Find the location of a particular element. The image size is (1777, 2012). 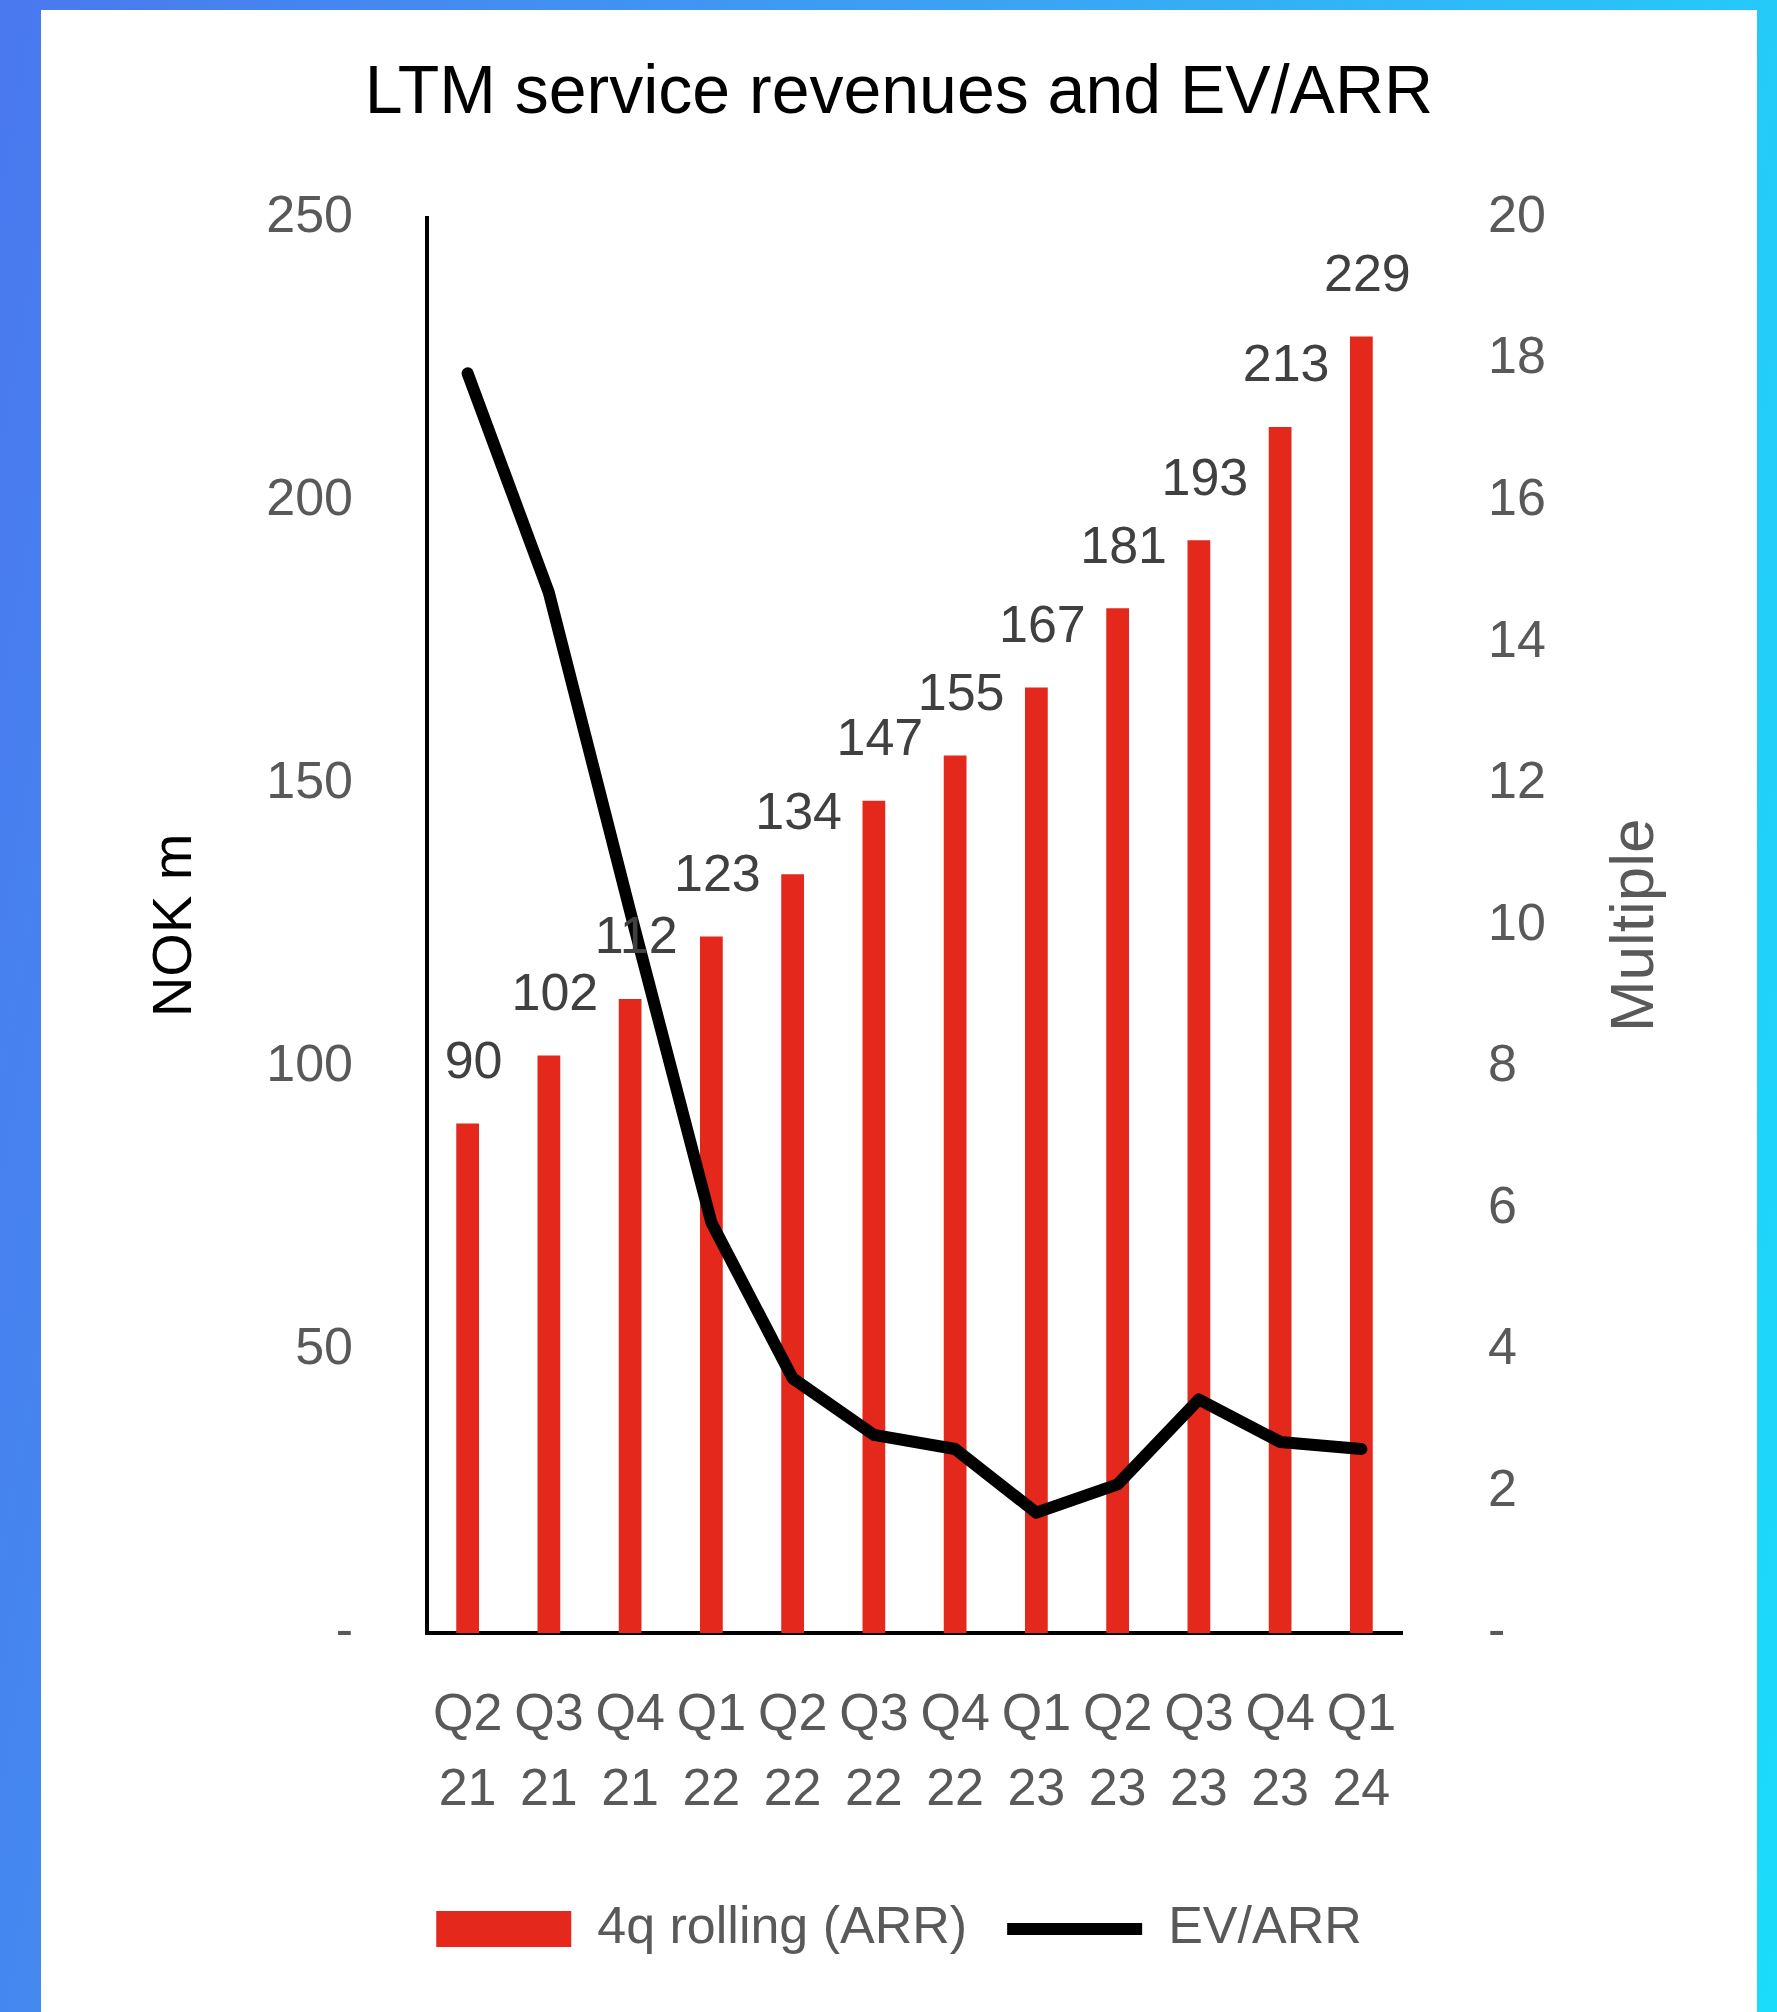

x-tick-label: Q1 24 is located at coordinates (1361, 1749).